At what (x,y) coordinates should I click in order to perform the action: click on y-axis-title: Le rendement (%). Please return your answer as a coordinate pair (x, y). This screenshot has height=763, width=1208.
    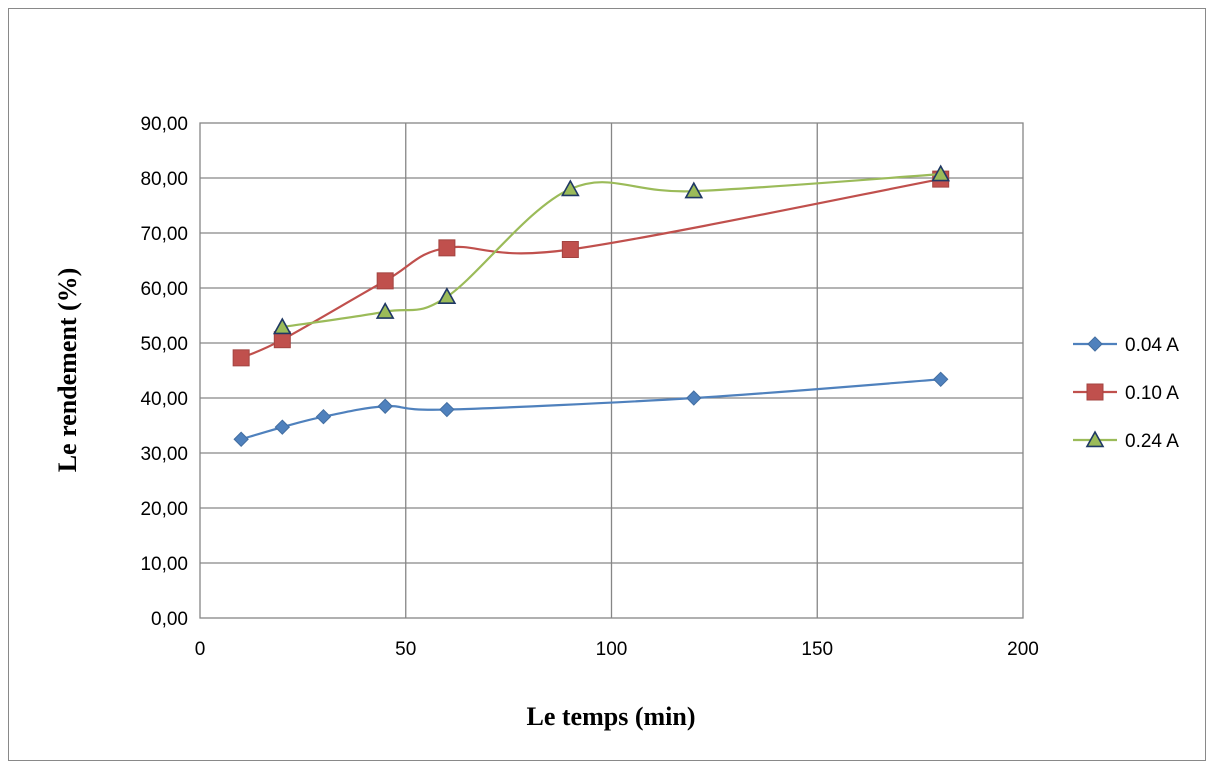
    Looking at the image, I should click on (67, 370).